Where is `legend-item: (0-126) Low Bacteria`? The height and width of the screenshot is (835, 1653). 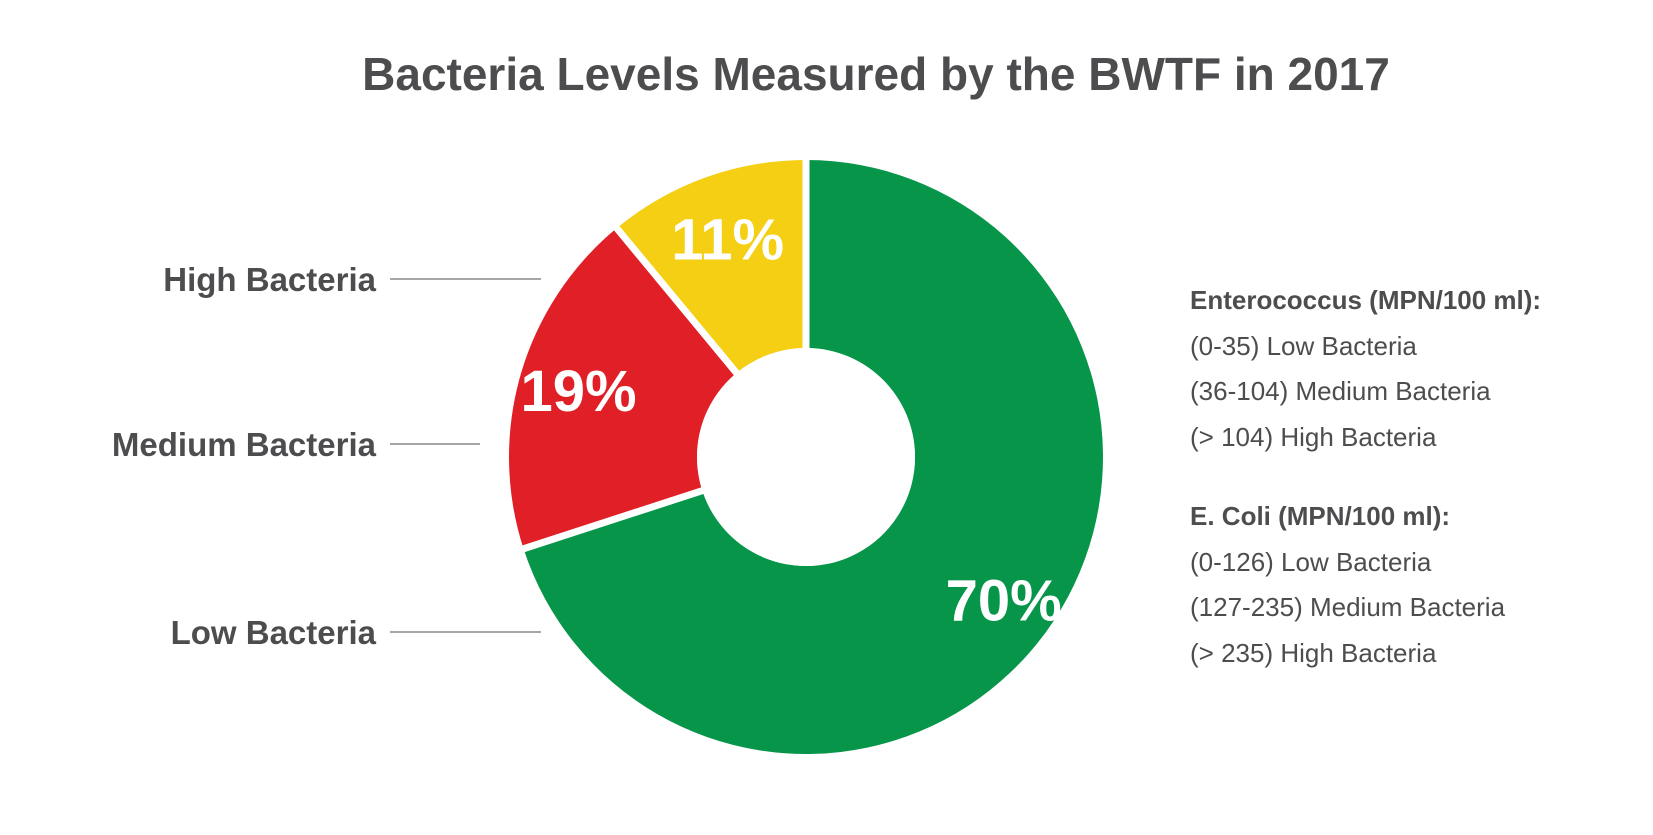
legend-item: (0-126) Low Bacteria is located at coordinates (1311, 561).